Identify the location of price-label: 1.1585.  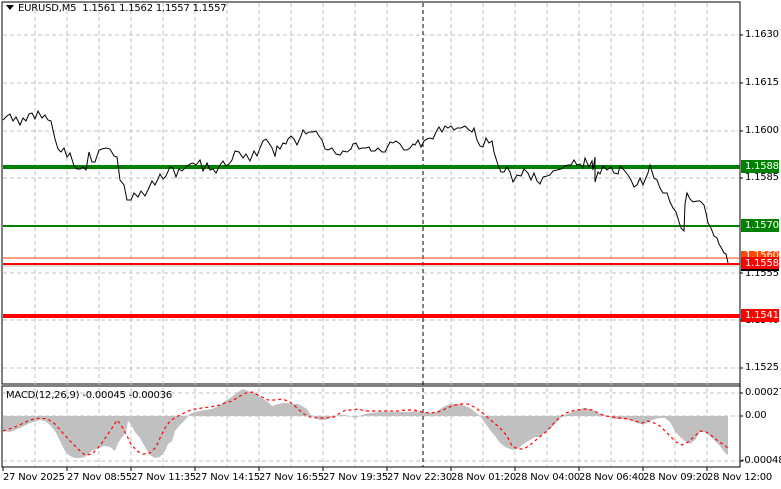
(762, 177).